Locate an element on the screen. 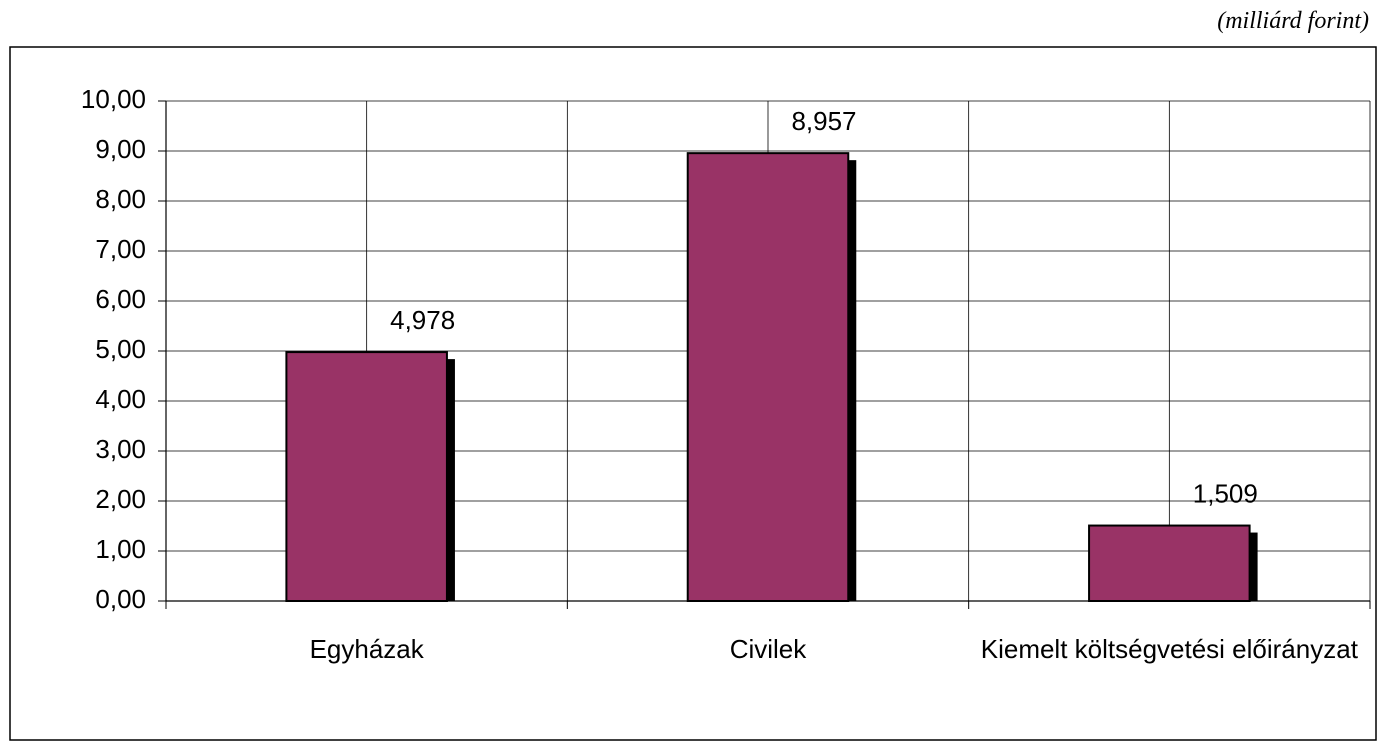 This screenshot has height=741, width=1377. value-label: 1,509 is located at coordinates (1225, 493).